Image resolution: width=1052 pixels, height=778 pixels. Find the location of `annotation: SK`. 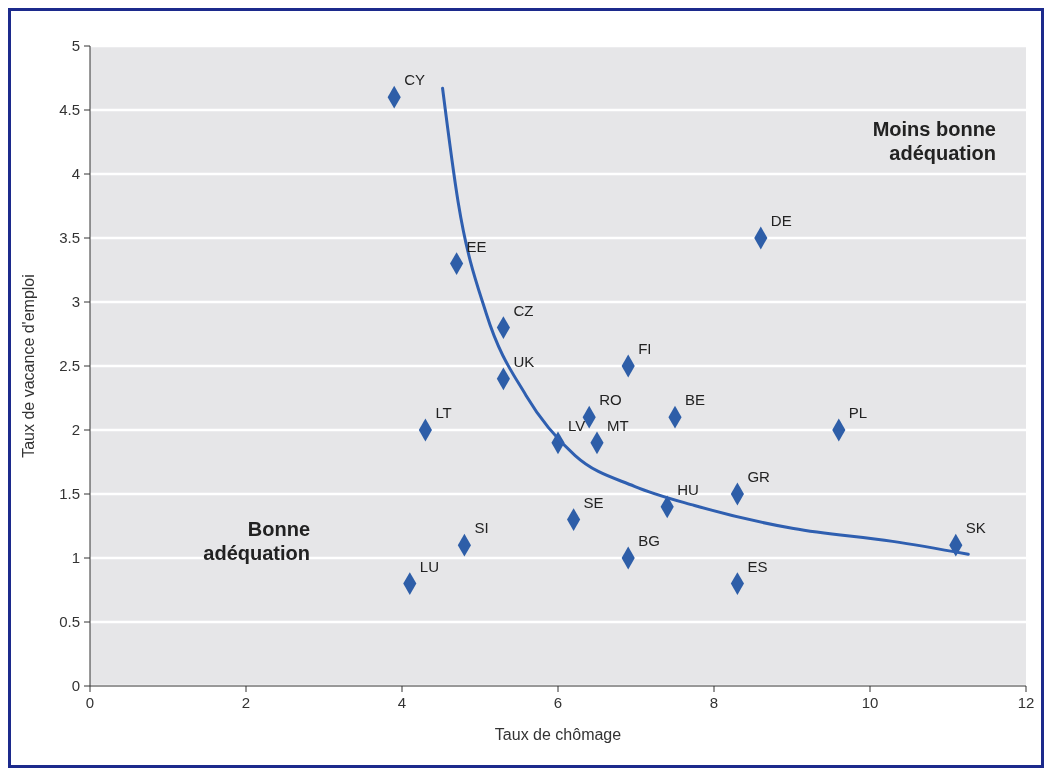

annotation: SK is located at coordinates (975, 528).